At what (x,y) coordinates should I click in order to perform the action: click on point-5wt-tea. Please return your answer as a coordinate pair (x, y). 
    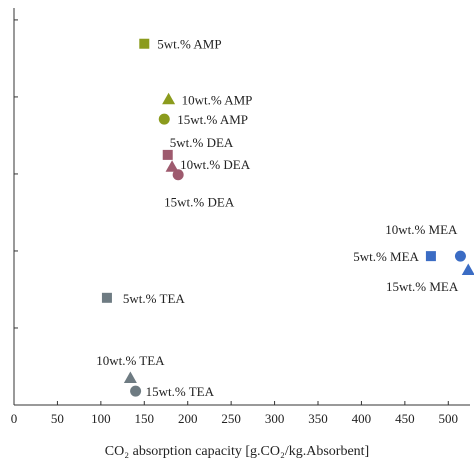
    Looking at the image, I should click on (106, 297).